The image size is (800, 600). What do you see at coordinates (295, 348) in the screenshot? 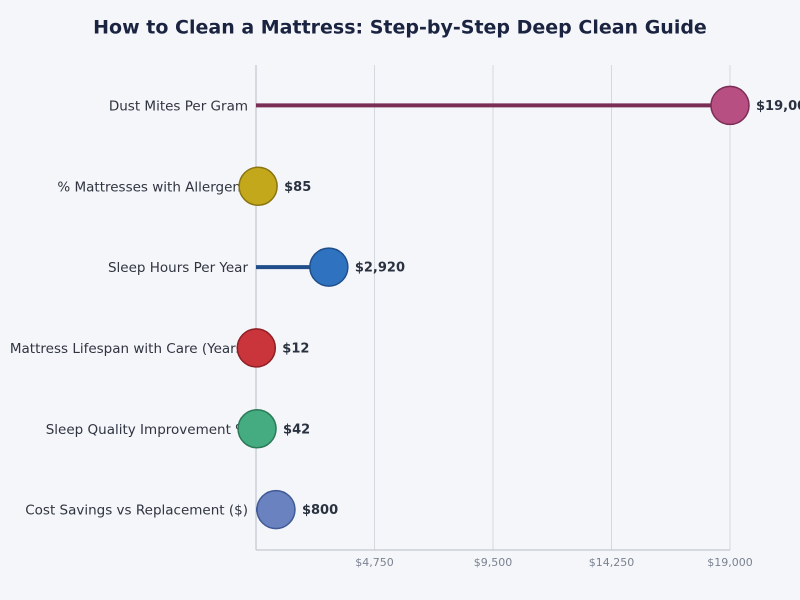
I see `value-label: $12` at bounding box center [295, 348].